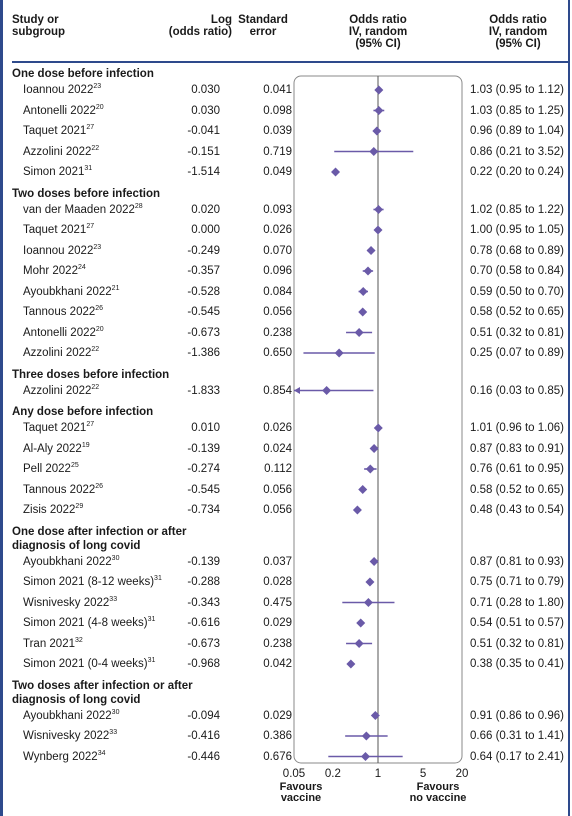 The image size is (572, 816). What do you see at coordinates (517, 110) in the screenshot?
I see `odds-ratio-ci-text: 1.03 (0.85 to 1.25)` at bounding box center [517, 110].